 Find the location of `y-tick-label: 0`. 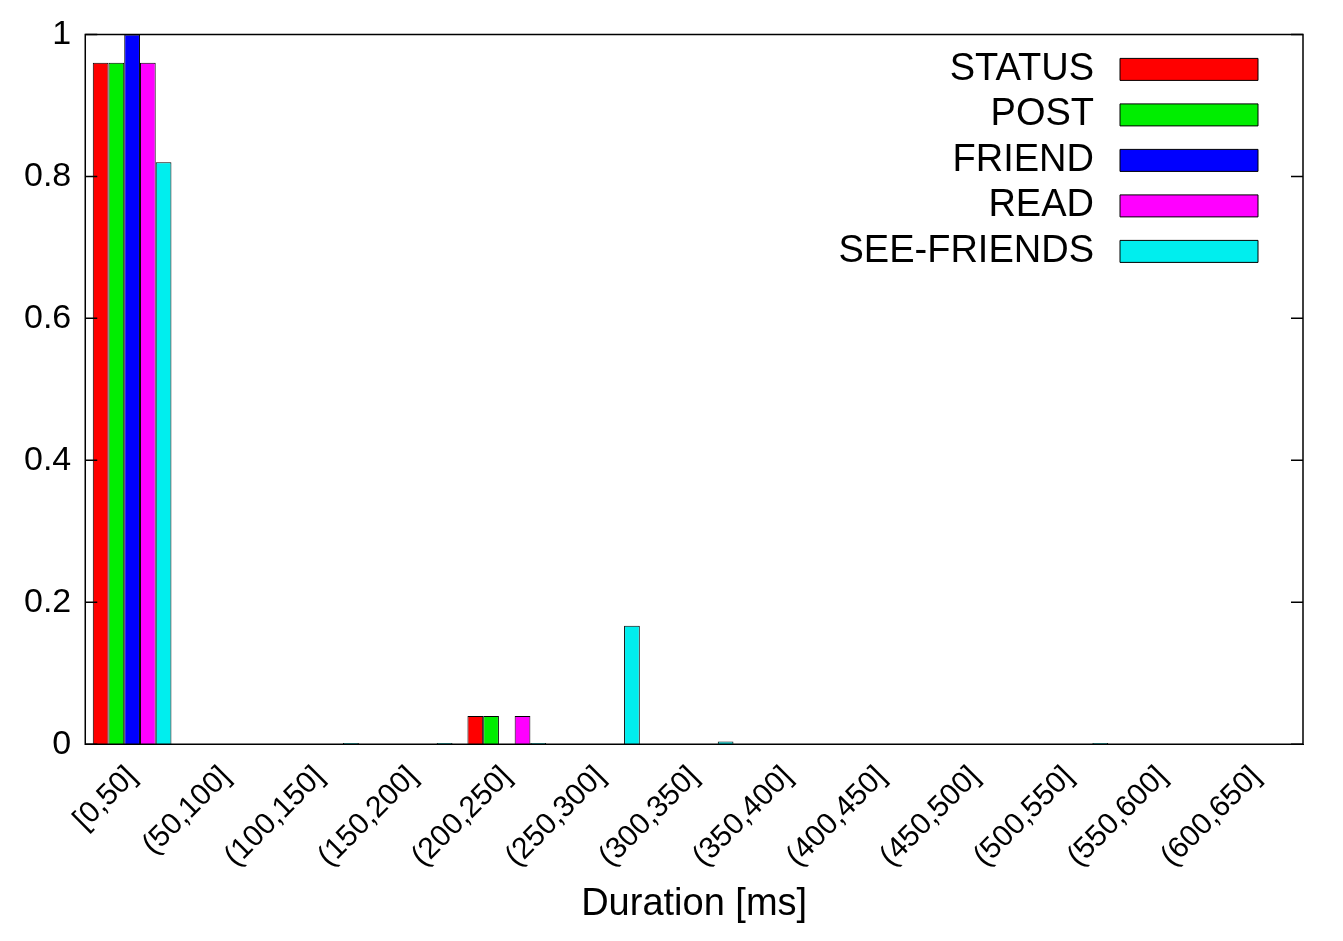

y-tick-label: 0 is located at coordinates (62, 741).